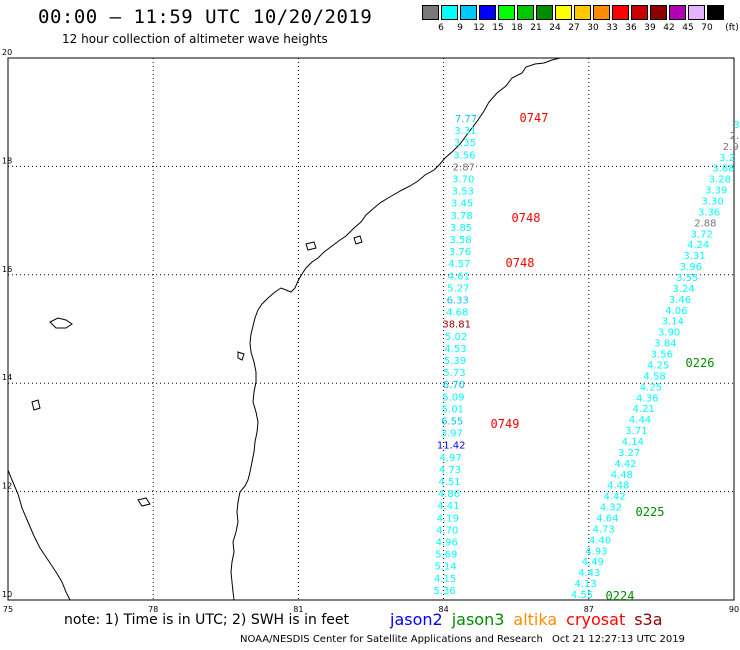  Describe the element at coordinates (460, 252) in the screenshot. I see `swh-label: 3.76` at that location.